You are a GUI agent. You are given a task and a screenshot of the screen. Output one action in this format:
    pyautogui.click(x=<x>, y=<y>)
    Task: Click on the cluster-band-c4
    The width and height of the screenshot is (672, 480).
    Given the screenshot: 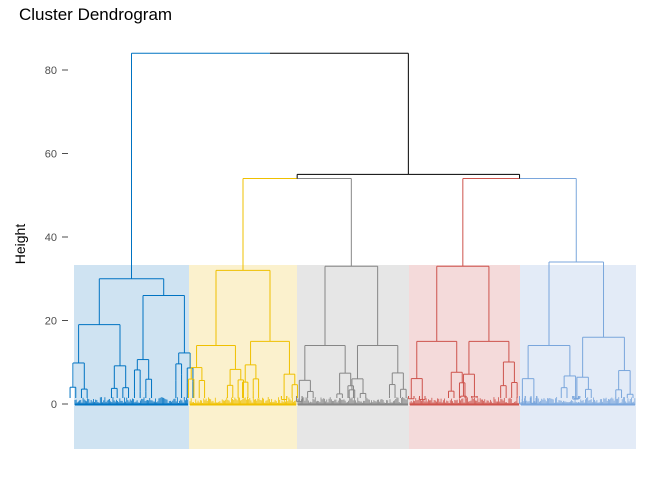 What is the action you would take?
    pyautogui.click(x=464, y=357)
    